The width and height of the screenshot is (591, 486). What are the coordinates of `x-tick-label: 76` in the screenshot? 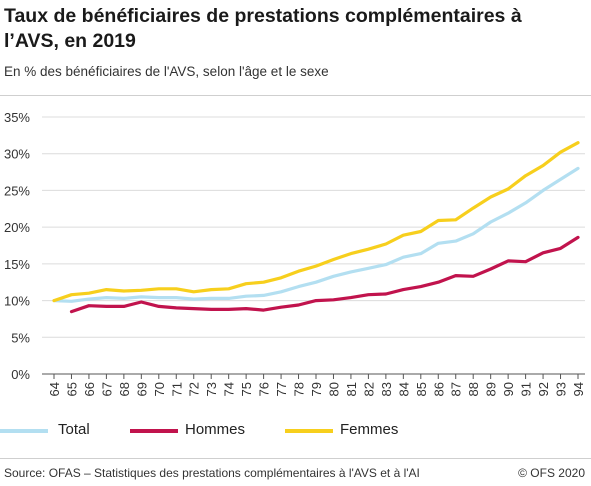 It's located at (264, 389).